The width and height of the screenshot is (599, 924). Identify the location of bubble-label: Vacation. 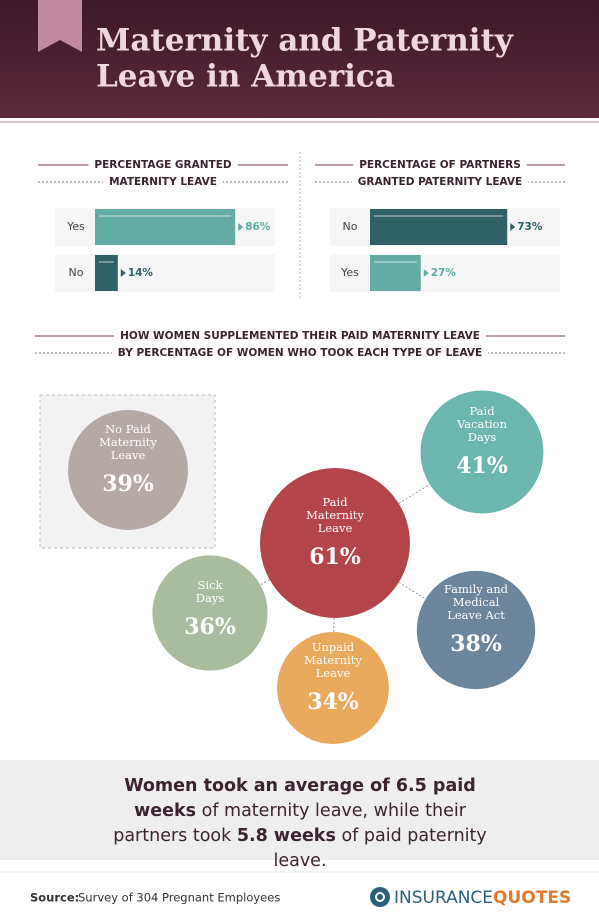
(482, 424).